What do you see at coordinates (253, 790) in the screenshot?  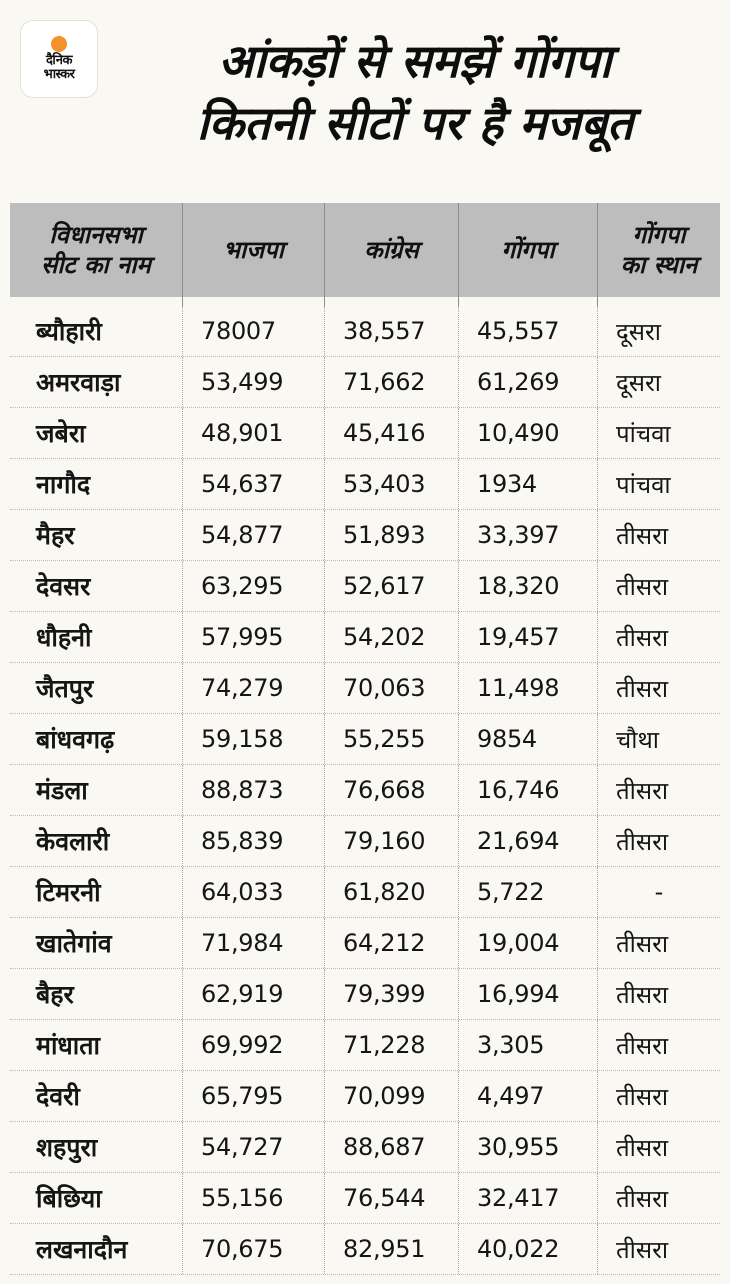 I see `cell-bjp-votes: 88,873` at bounding box center [253, 790].